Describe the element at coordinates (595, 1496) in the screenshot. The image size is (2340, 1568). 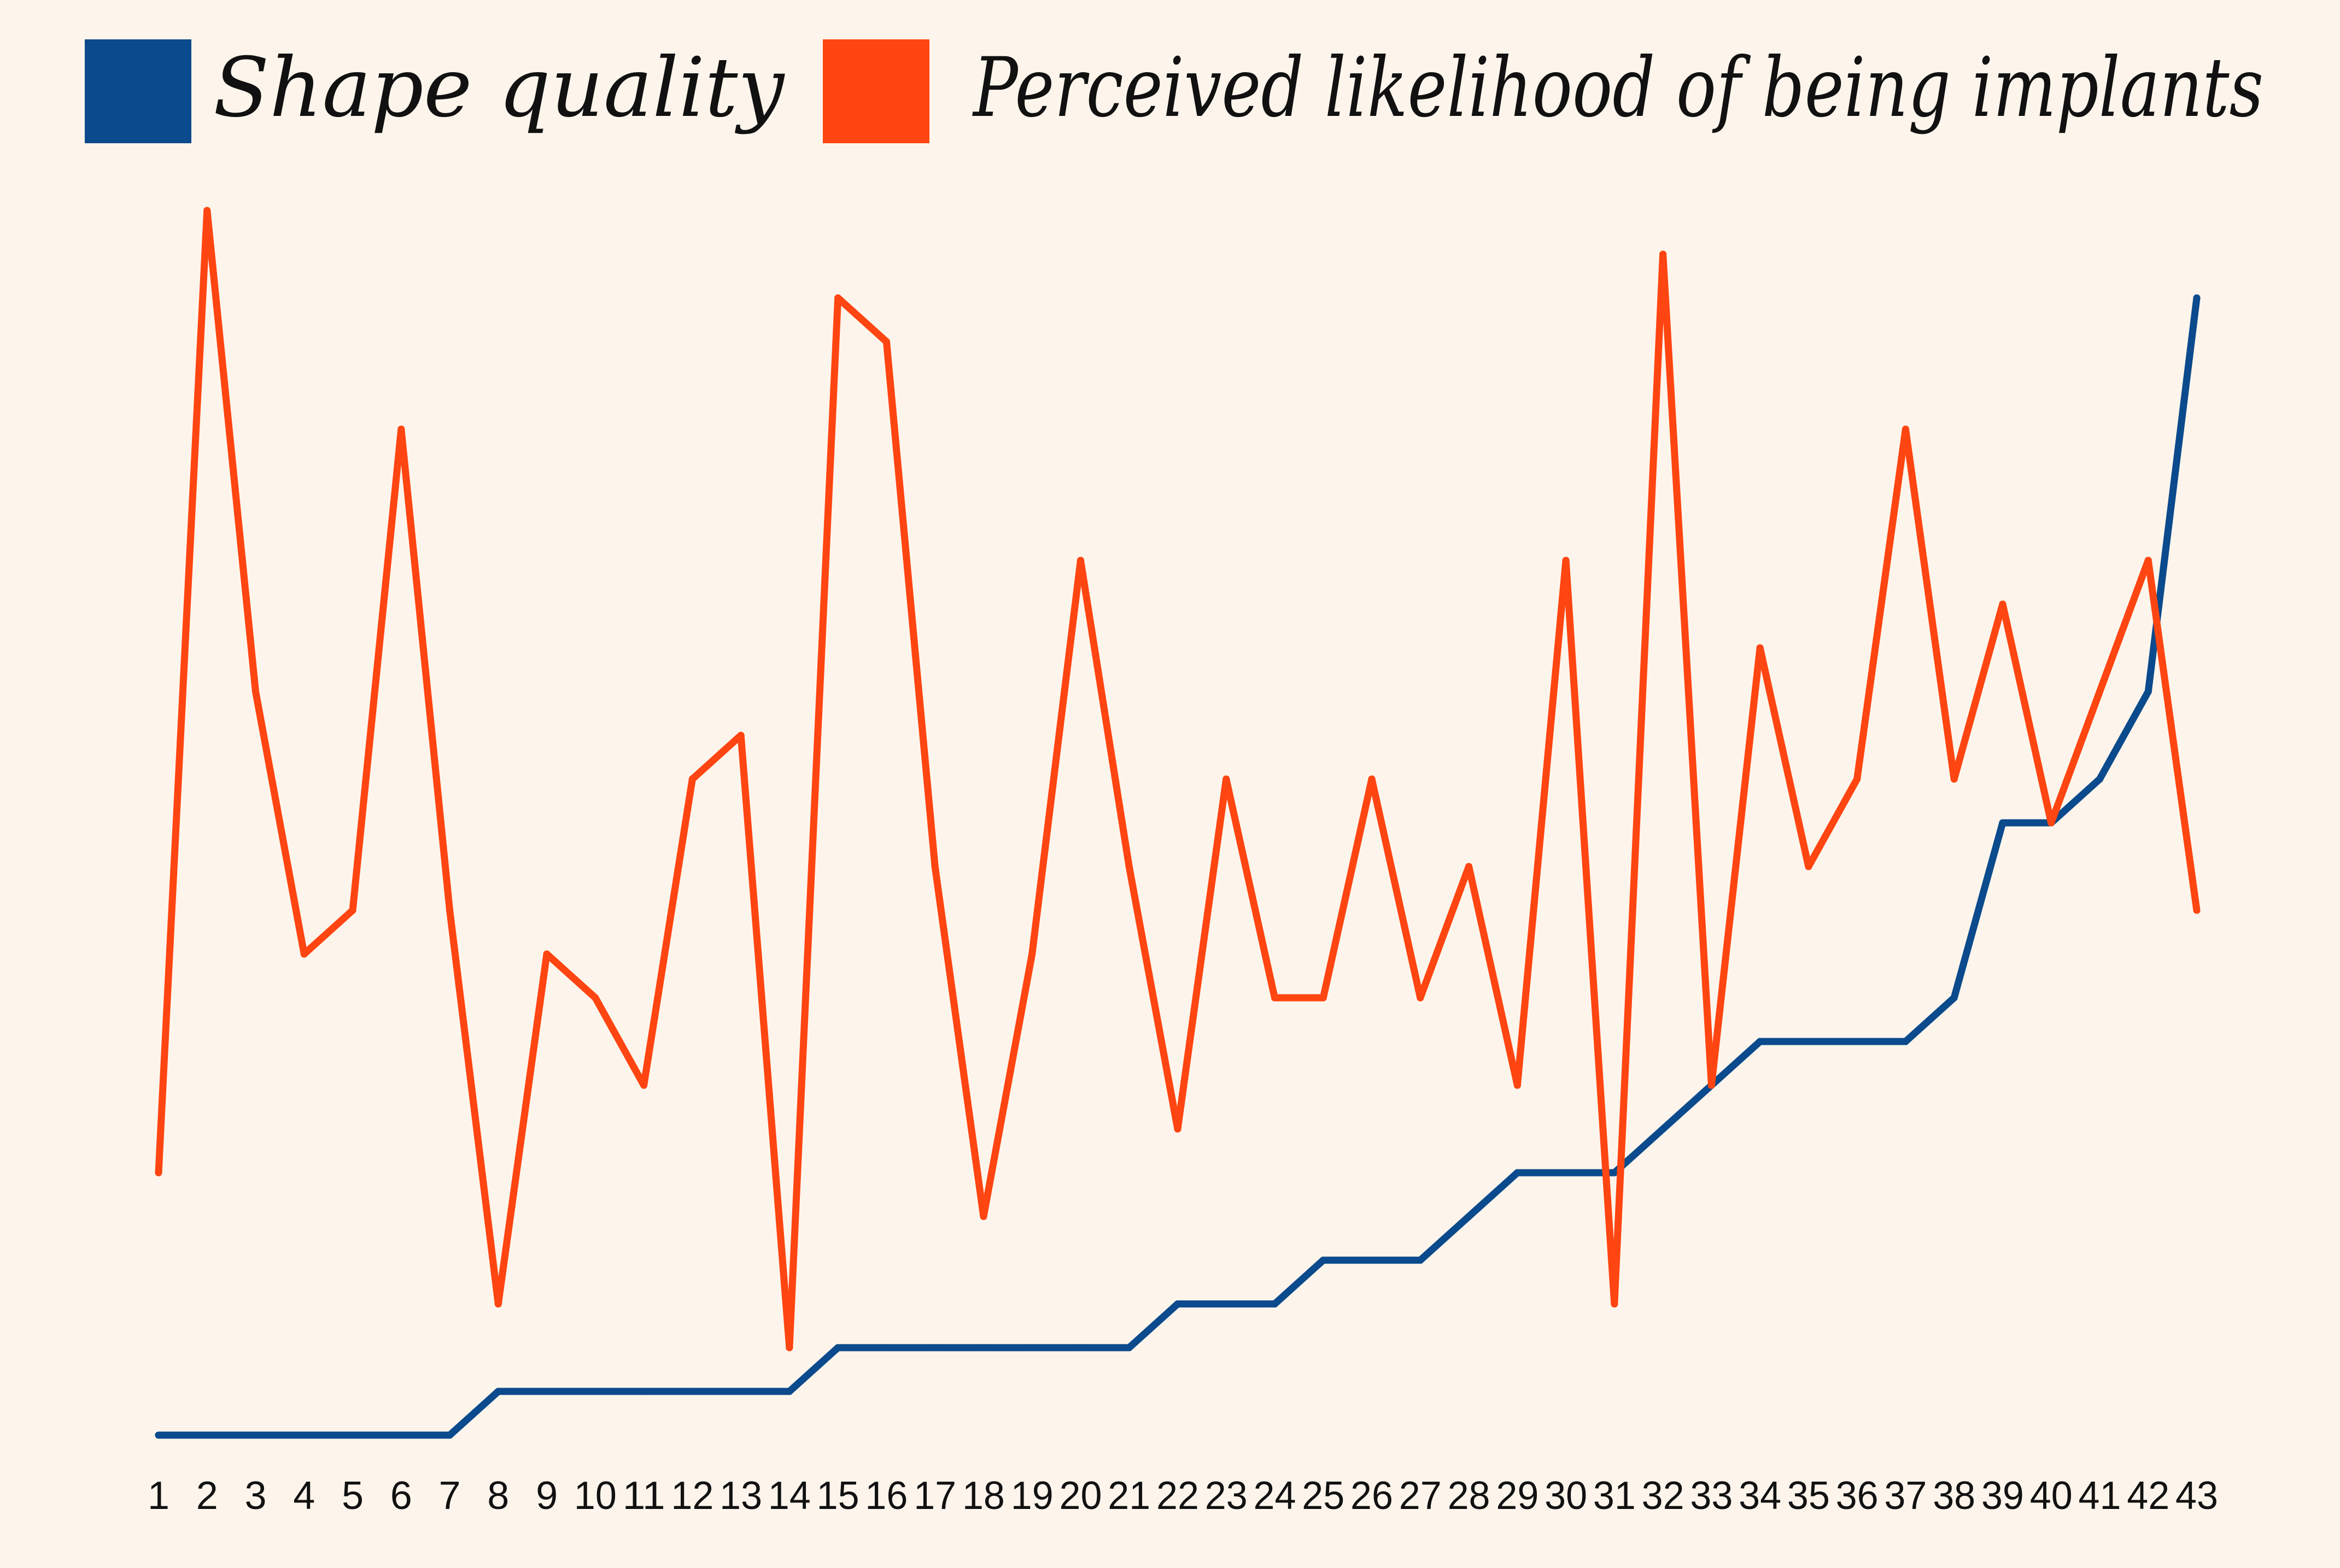
I see `x-tick-label-10: 10` at that location.